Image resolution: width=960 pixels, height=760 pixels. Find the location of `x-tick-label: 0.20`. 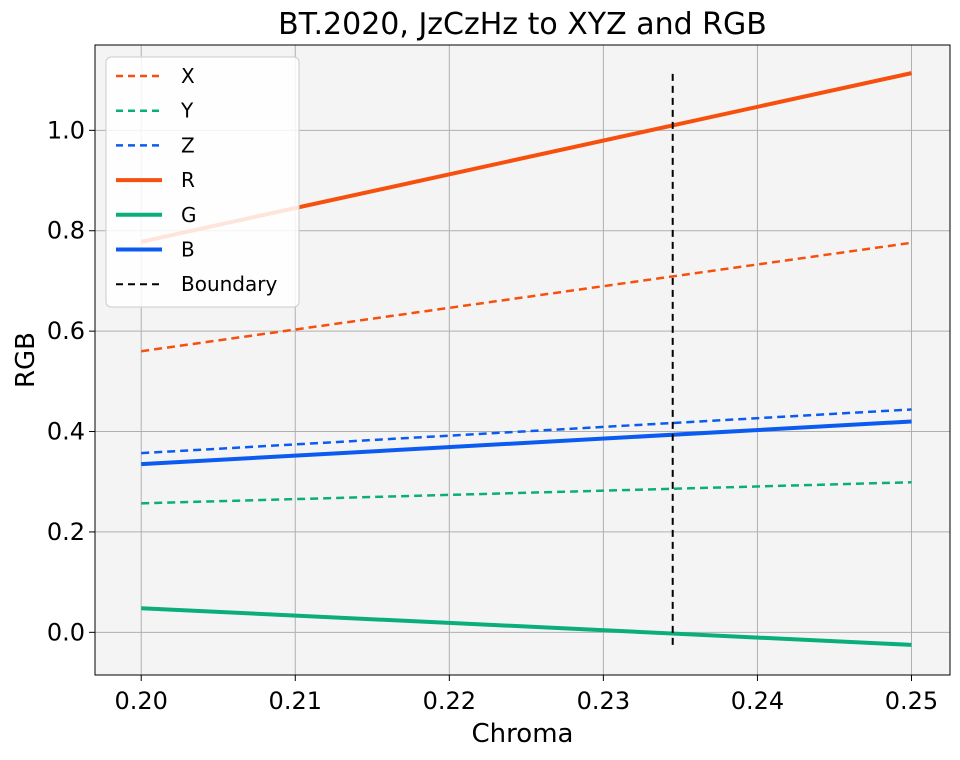

x-tick-label: 0.20 is located at coordinates (140, 701).